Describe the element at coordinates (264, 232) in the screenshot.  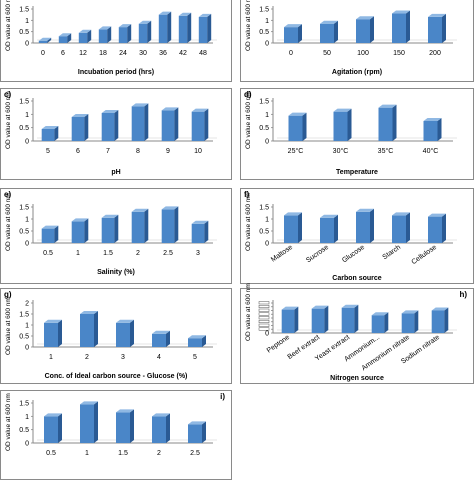
I see `y-tick-label-f: 0.5` at that location.